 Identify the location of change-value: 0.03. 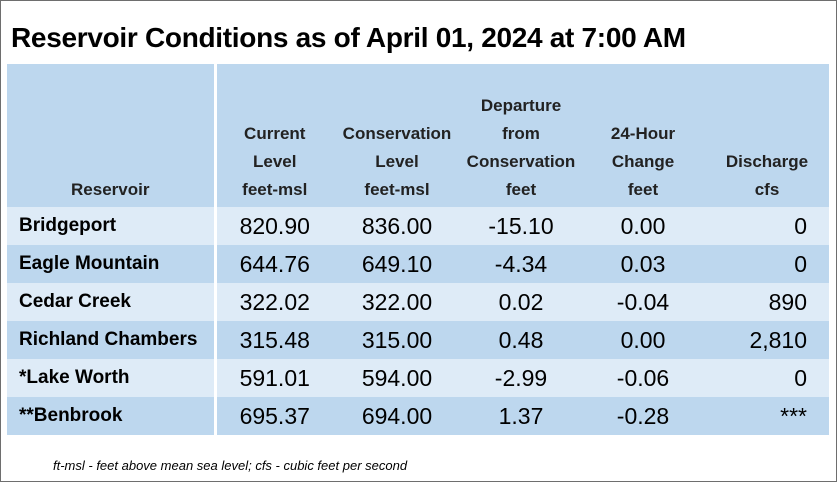
(643, 264).